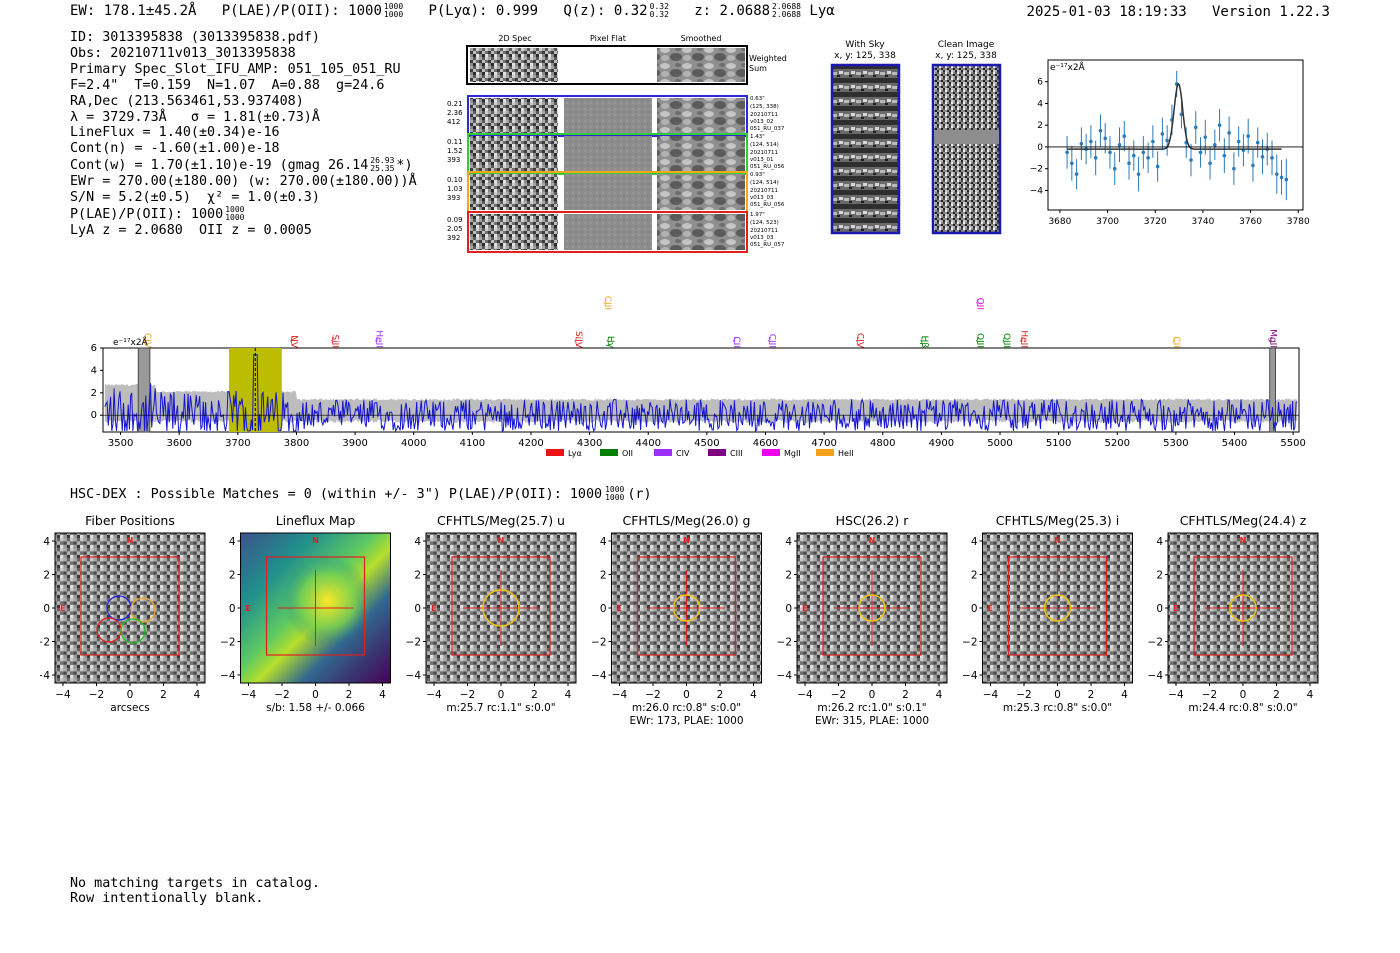 Image resolution: width=1400 pixels, height=953 pixels. What do you see at coordinates (1058, 520) in the screenshot?
I see `stamp-title-5: CFHTLS/Meg(25.3) i` at bounding box center [1058, 520].